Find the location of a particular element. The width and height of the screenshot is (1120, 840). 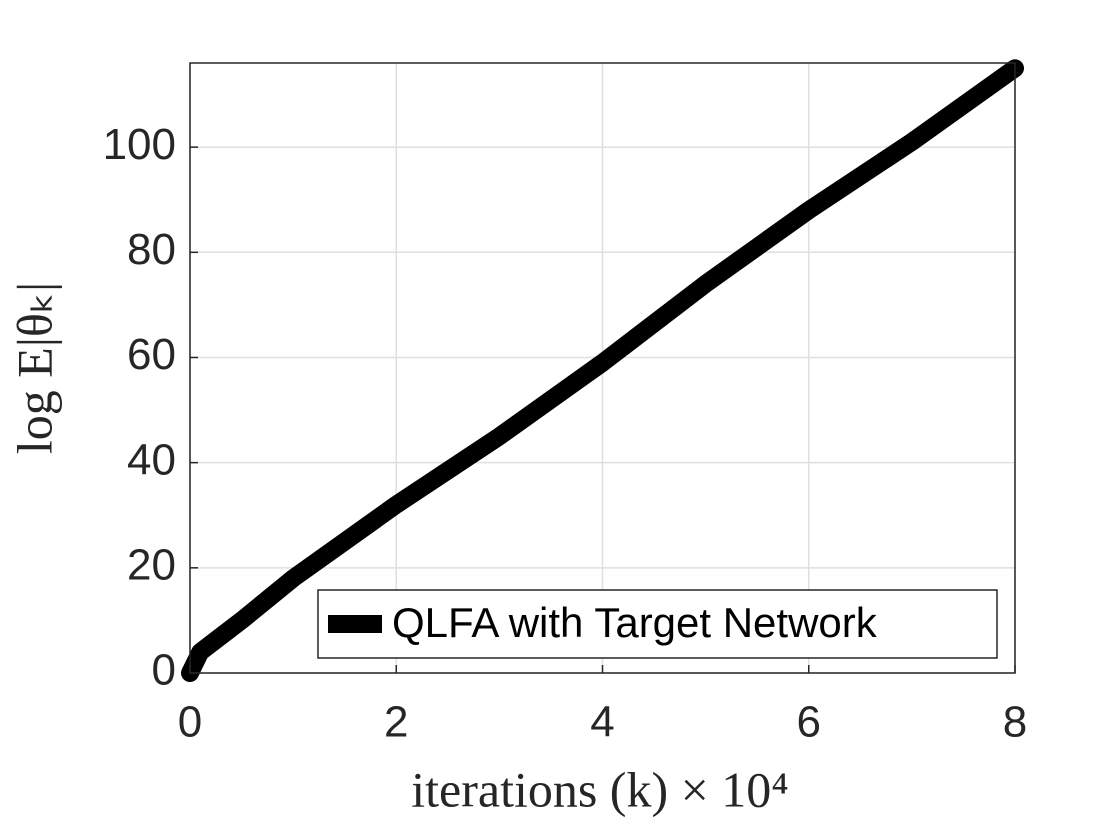

y-tick-label: 80 is located at coordinates (151, 249).